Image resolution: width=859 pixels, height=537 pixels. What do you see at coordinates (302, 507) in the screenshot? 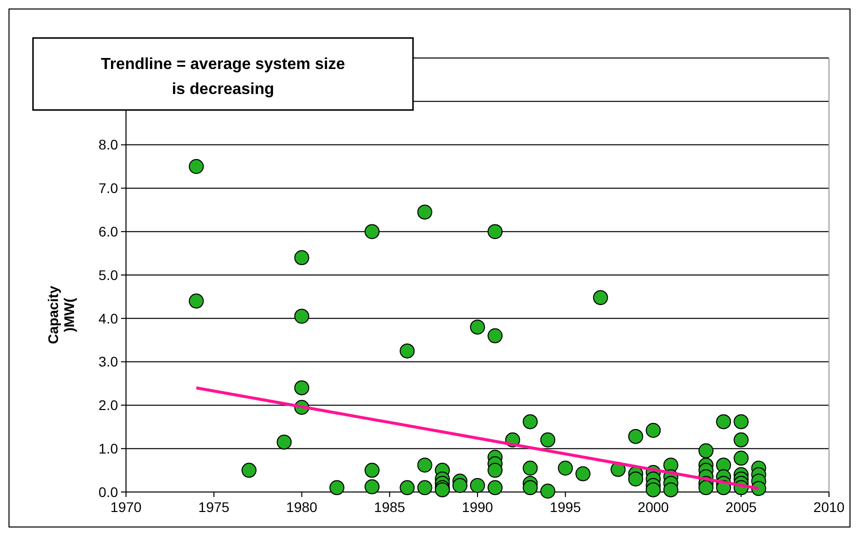
I see `x-tick-label: 1980` at bounding box center [302, 507].